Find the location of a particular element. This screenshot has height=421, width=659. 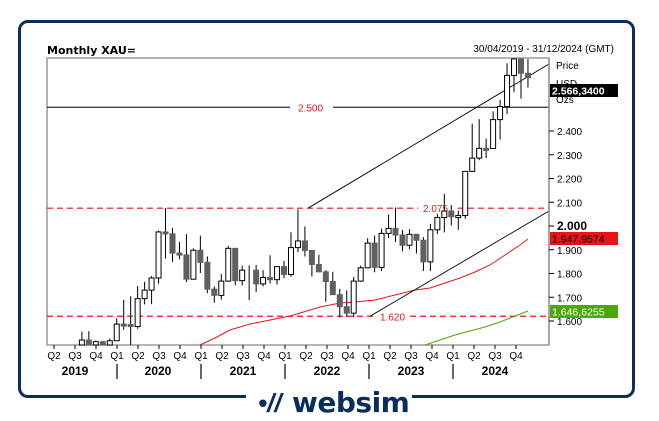

svg-text: 2.566,3400 is located at coordinates (578, 92).